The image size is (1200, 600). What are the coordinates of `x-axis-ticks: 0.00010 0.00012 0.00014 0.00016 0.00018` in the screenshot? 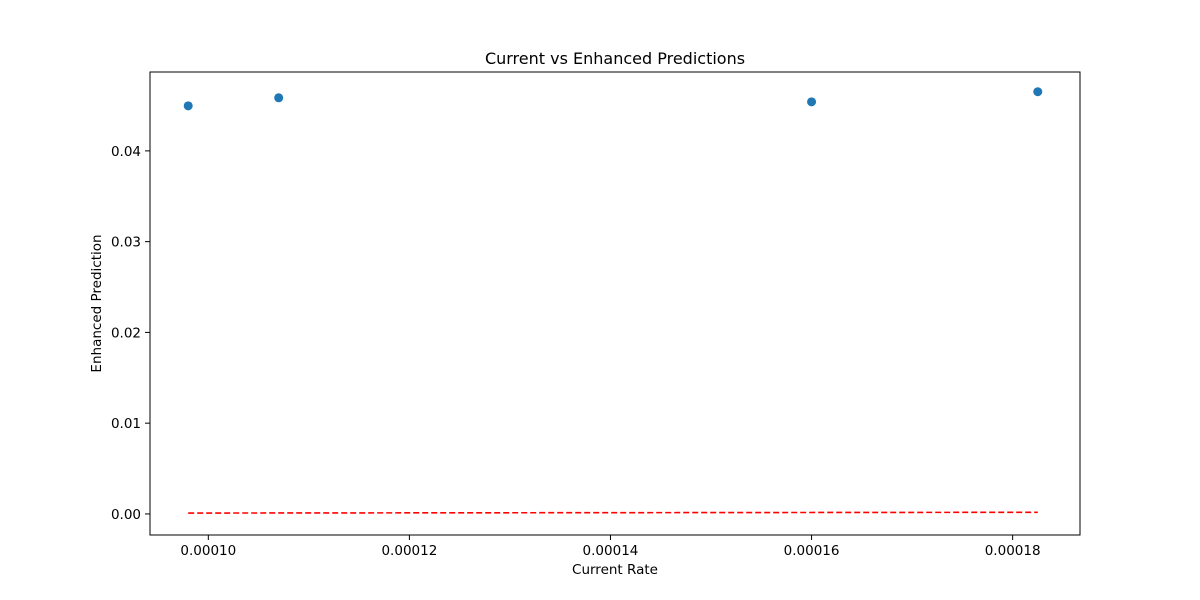 It's located at (610, 547).